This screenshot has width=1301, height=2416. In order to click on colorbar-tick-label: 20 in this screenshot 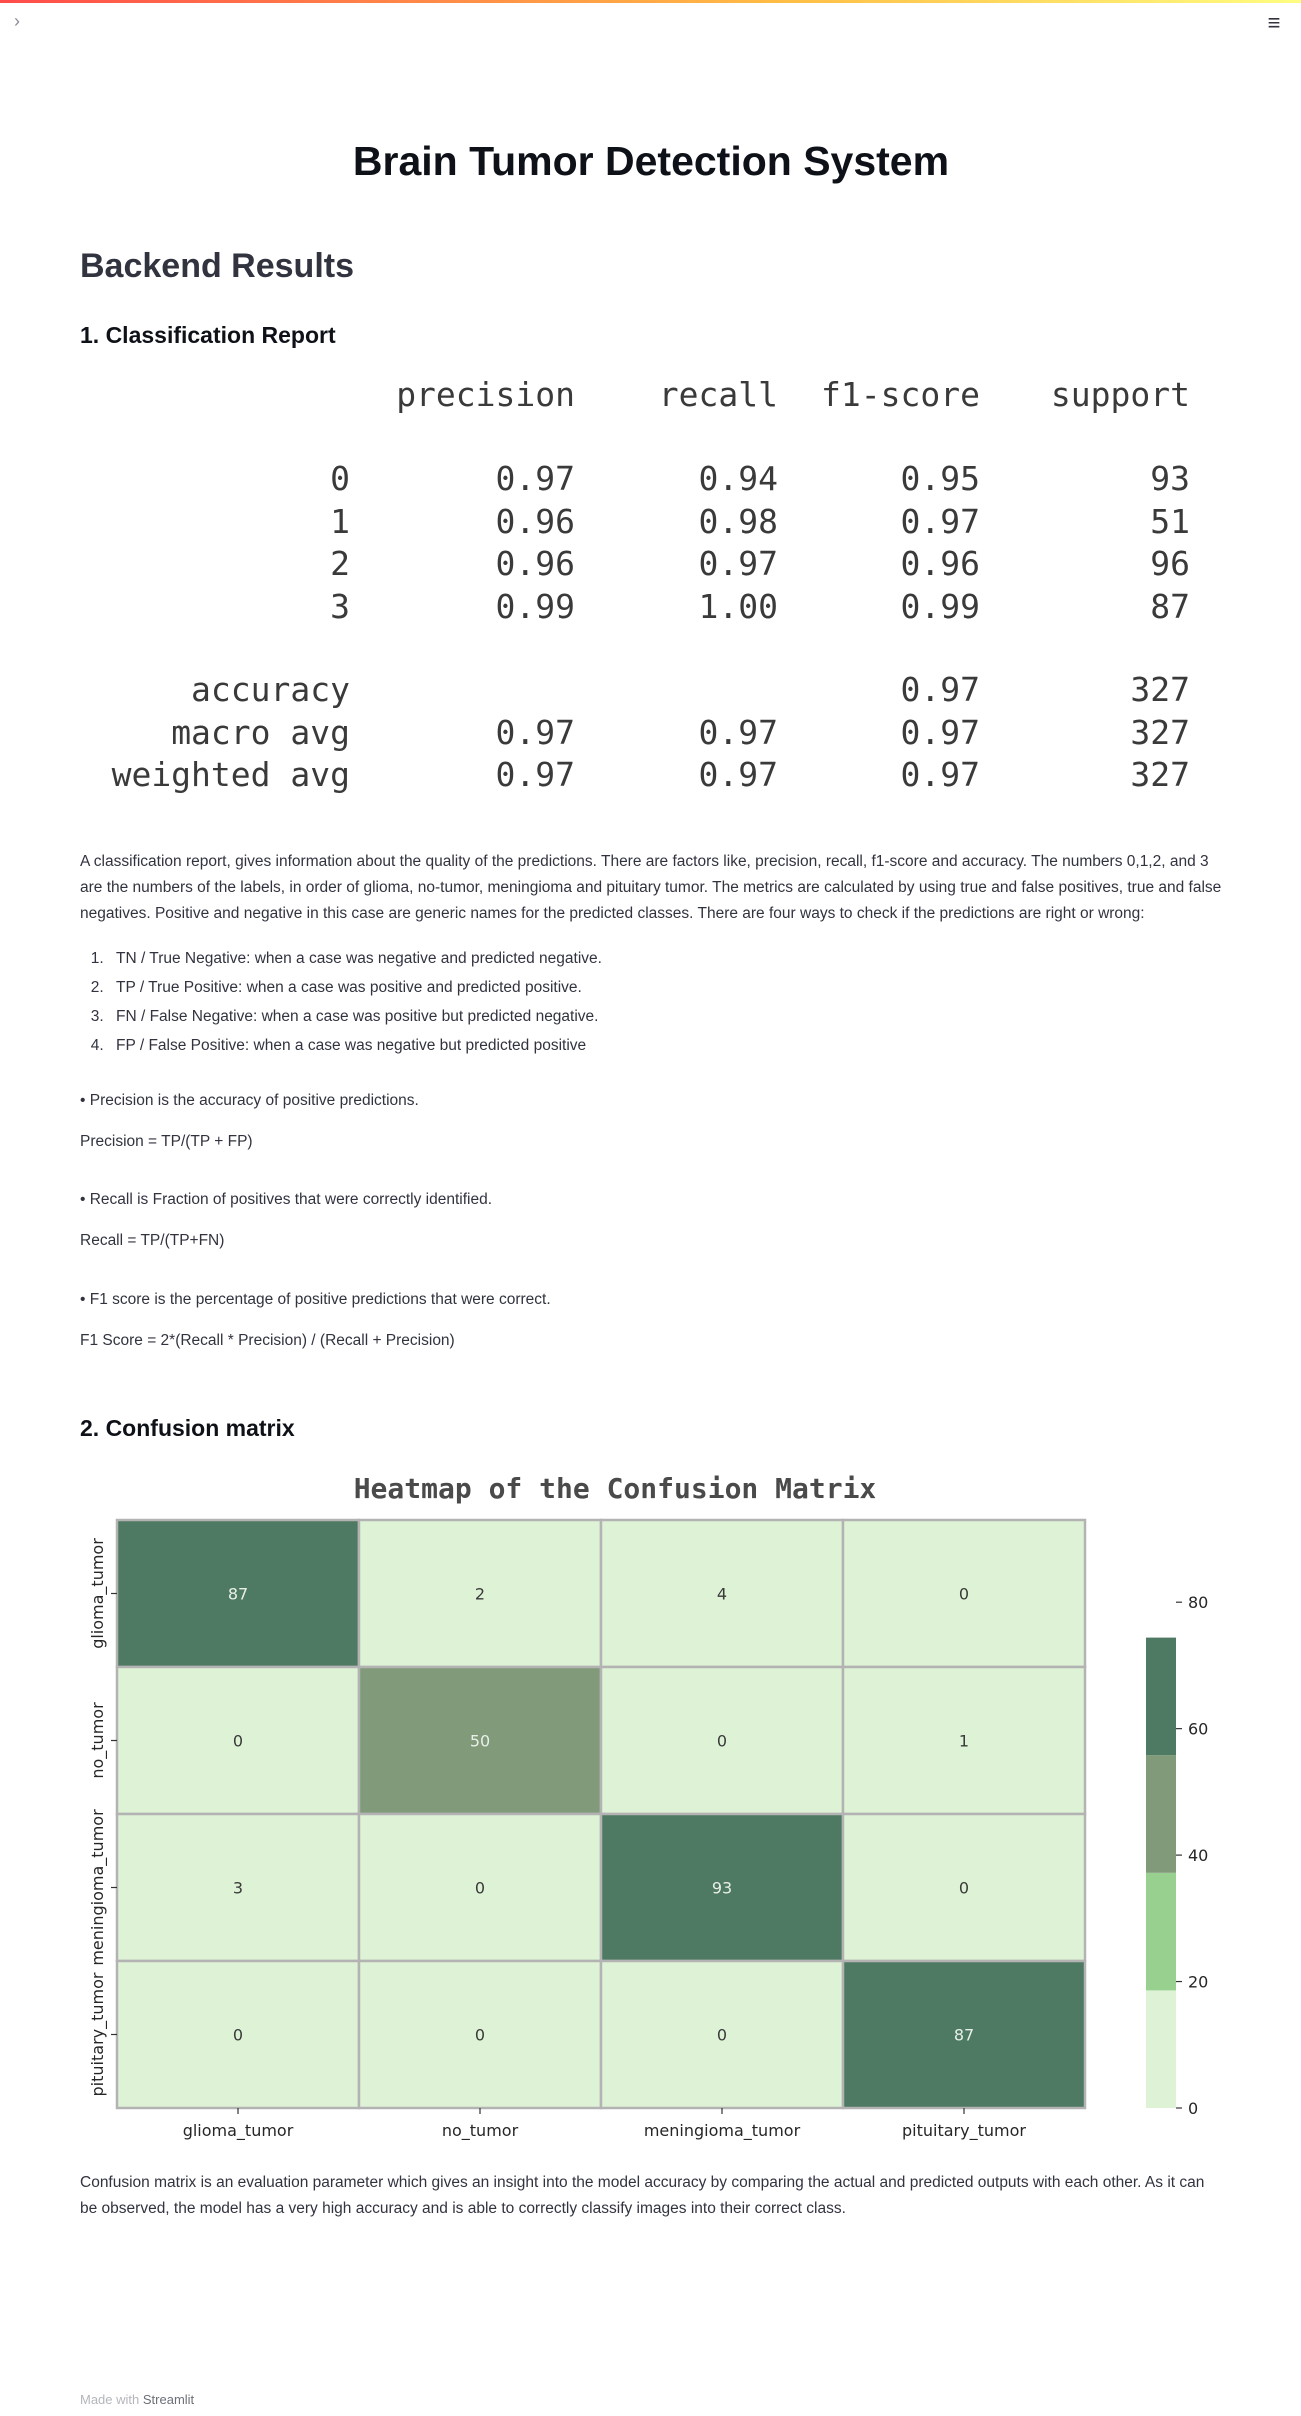, I will do `click(1198, 1982)`.